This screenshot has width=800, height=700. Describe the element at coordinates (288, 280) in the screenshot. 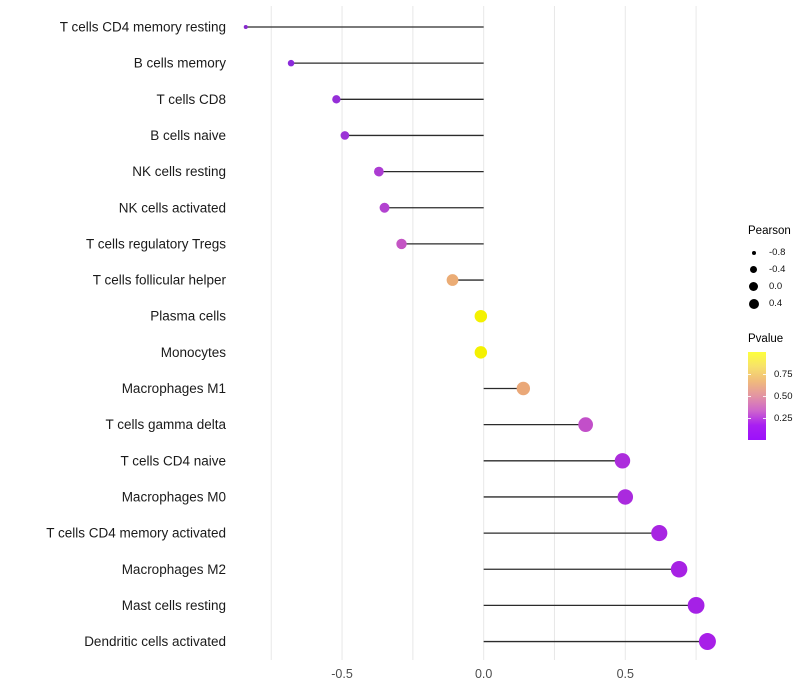

I see `row-t-cells-follicular-helper: T cells follicular helper` at that location.